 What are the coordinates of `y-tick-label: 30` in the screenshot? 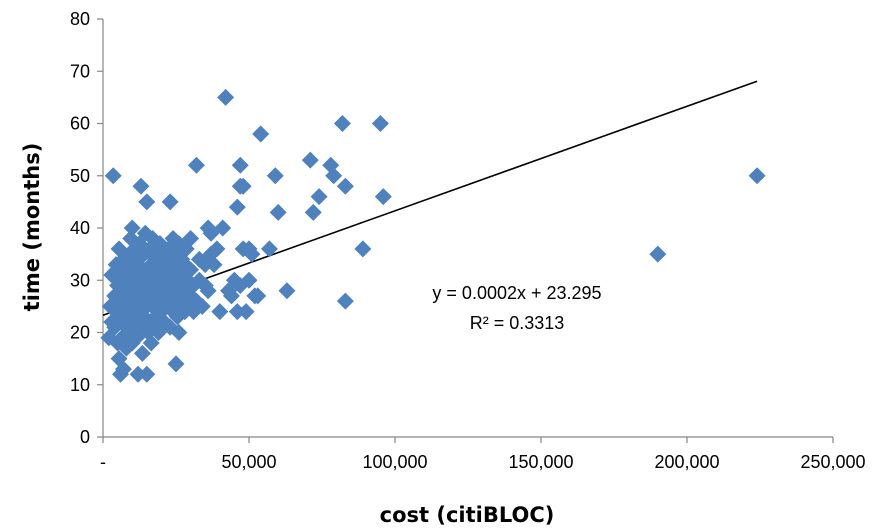 It's located at (80, 280).